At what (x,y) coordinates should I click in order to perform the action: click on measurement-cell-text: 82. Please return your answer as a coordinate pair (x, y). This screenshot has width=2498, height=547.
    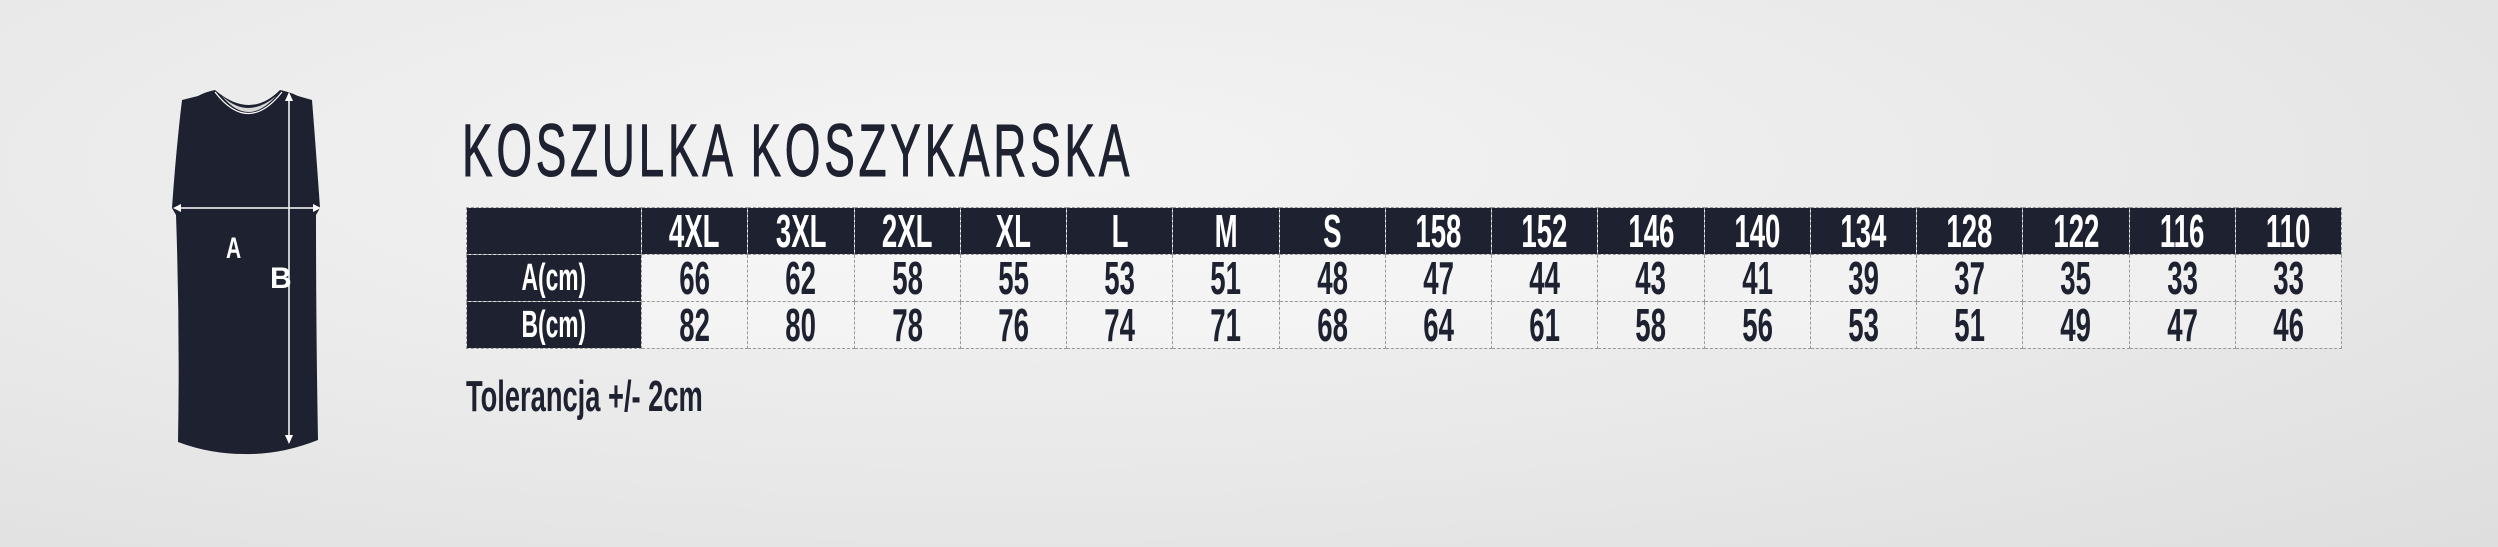
    Looking at the image, I should click on (694, 325).